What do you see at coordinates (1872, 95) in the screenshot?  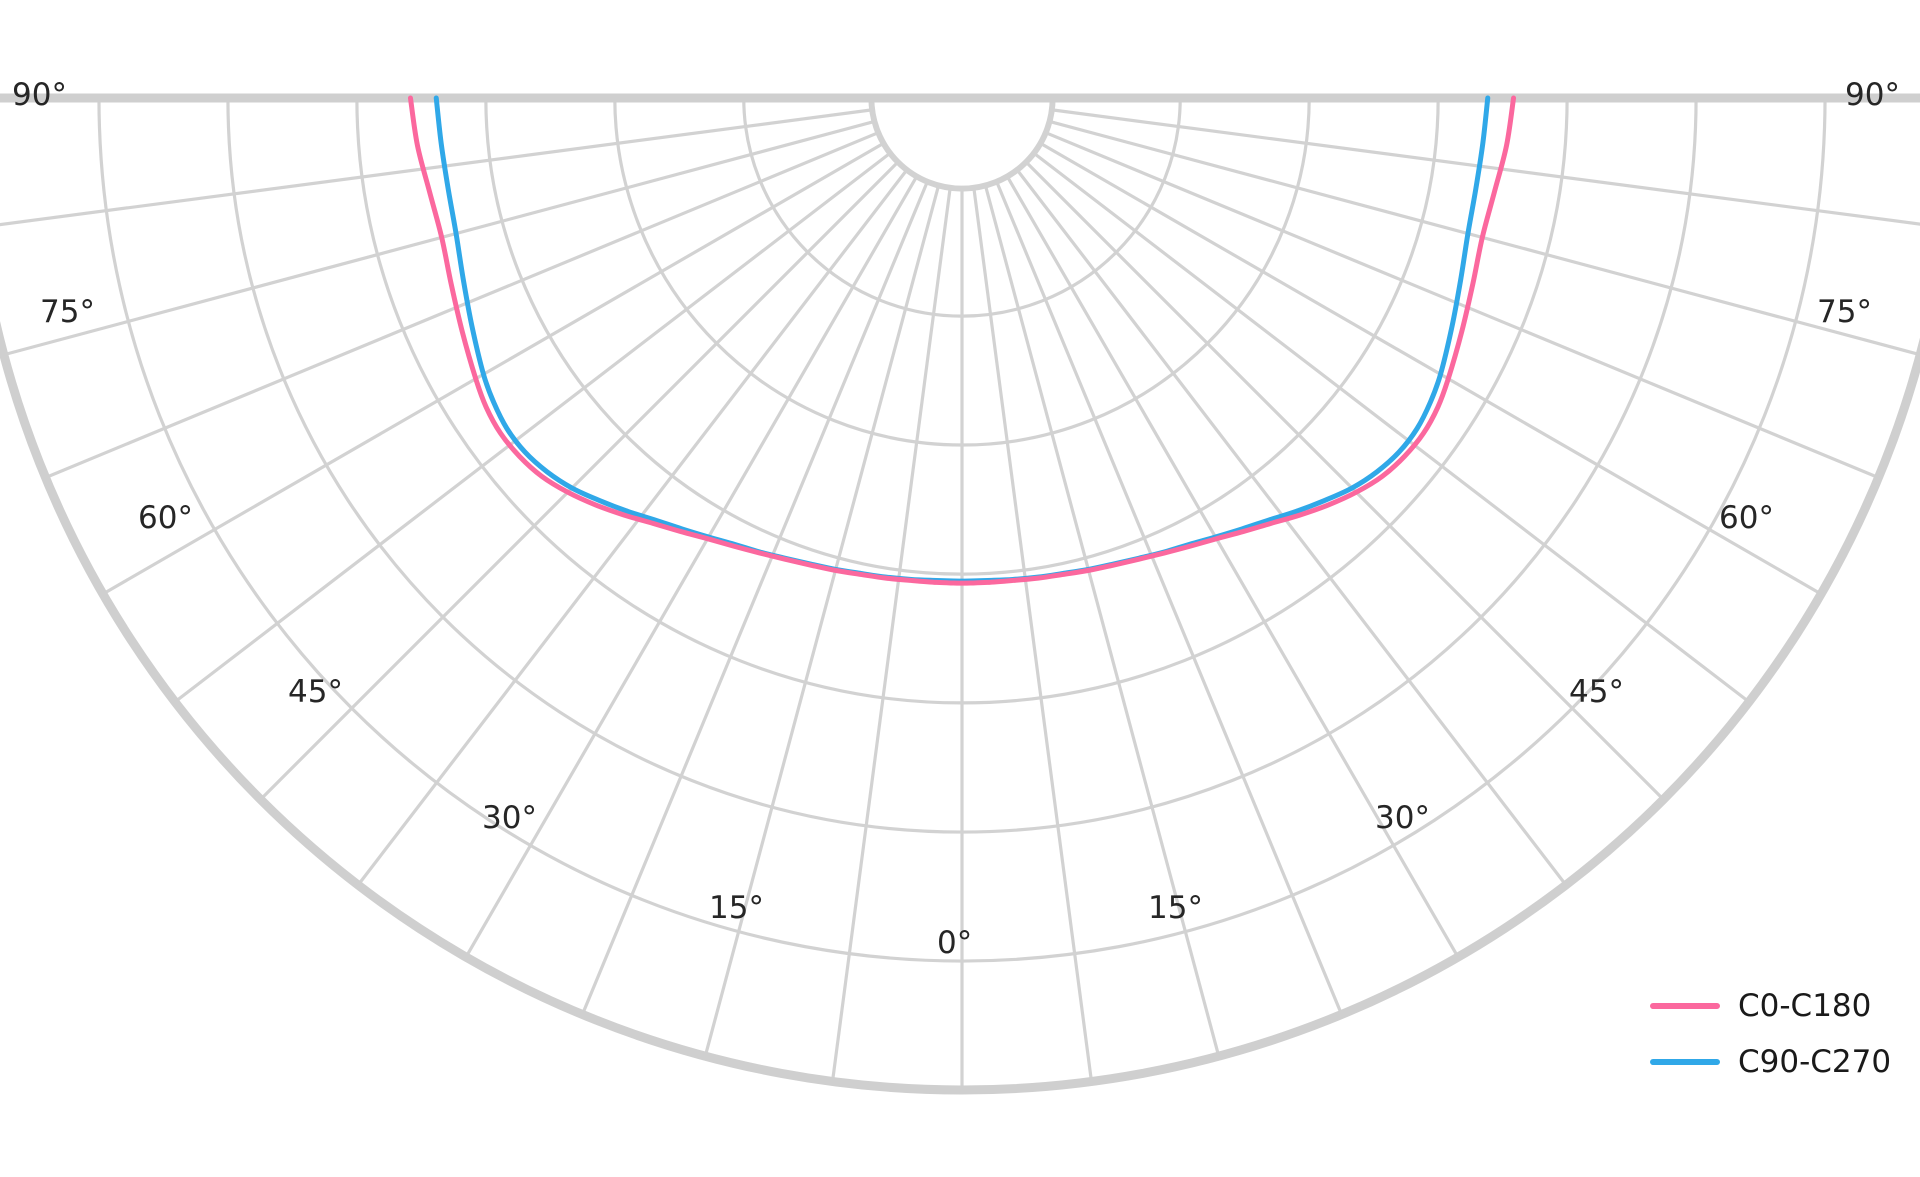 I see `angle-label-right-0: 90°` at bounding box center [1872, 95].